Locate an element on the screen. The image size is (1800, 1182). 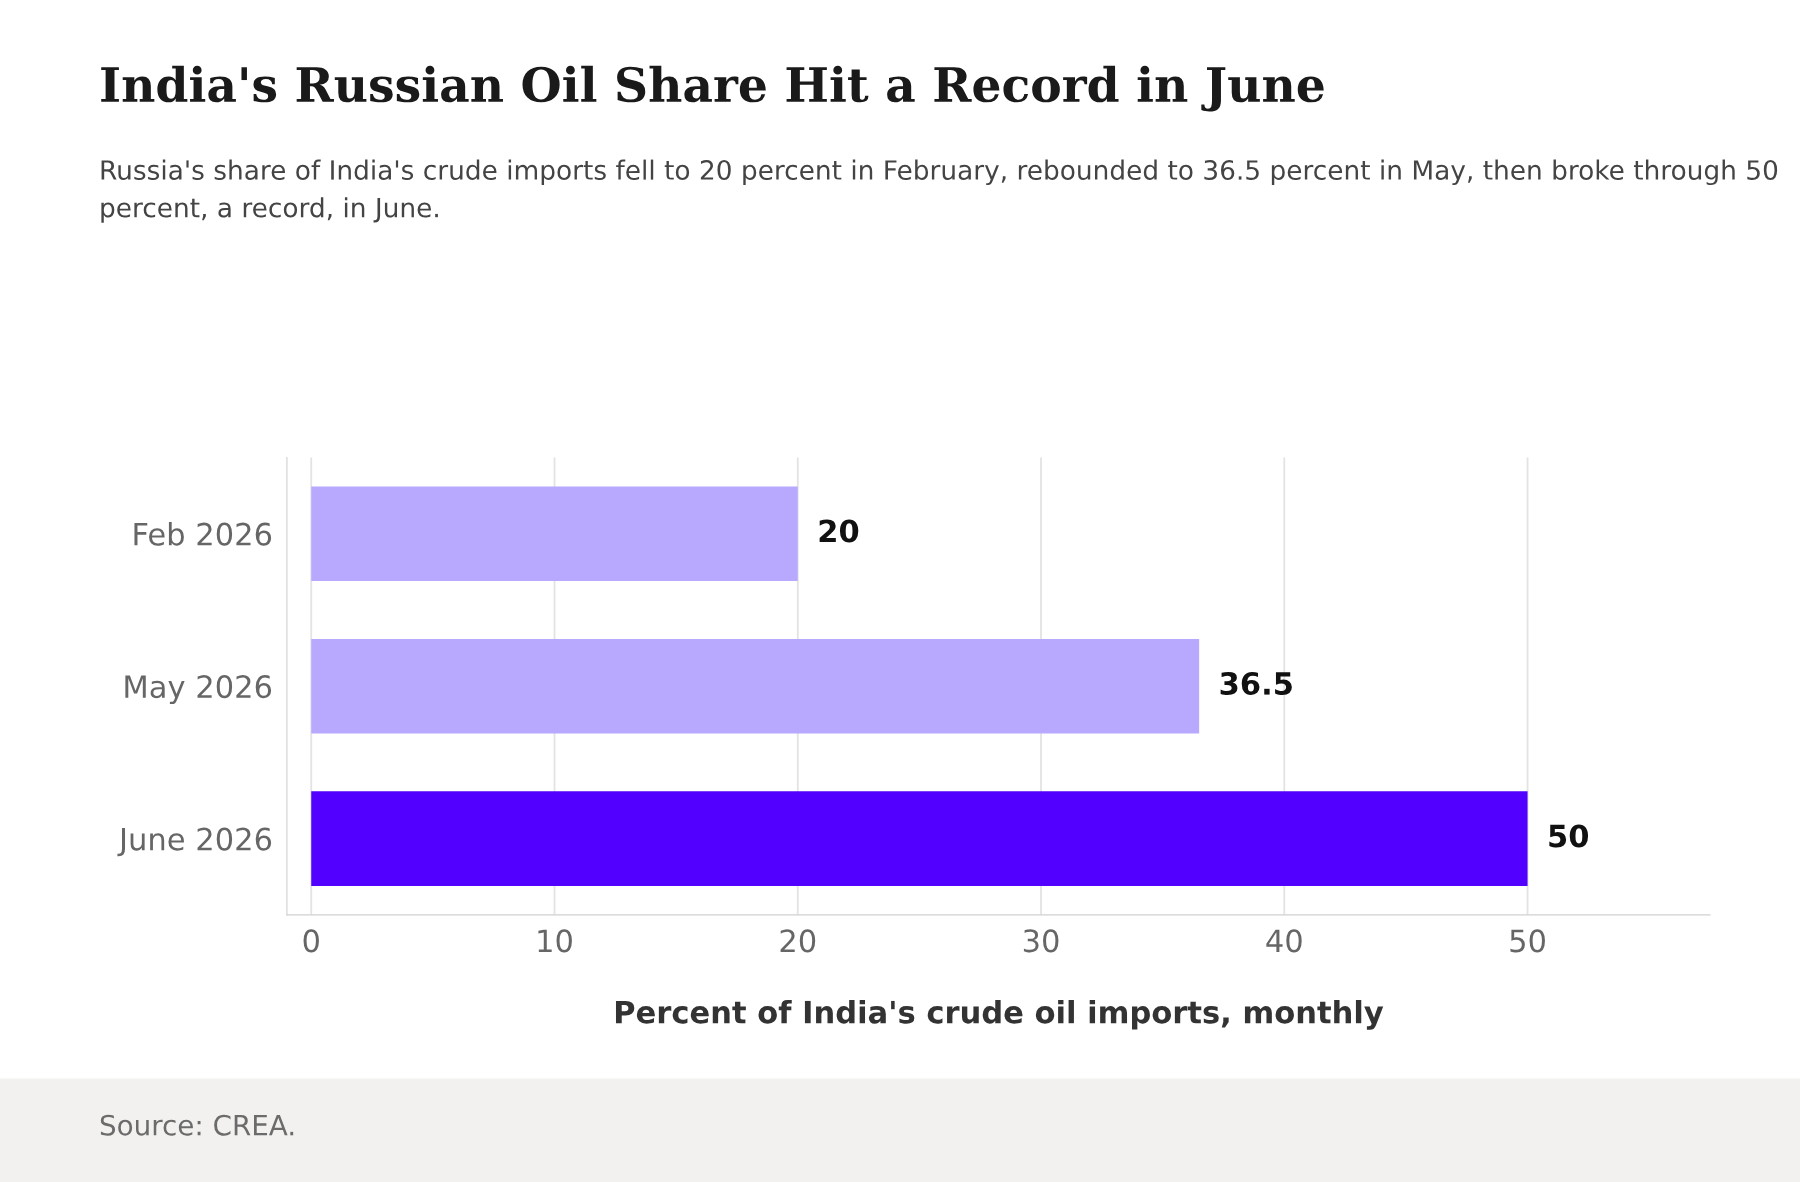
chart-title: India's Russian Oil Share Hit a Record in June is located at coordinates (712, 88).